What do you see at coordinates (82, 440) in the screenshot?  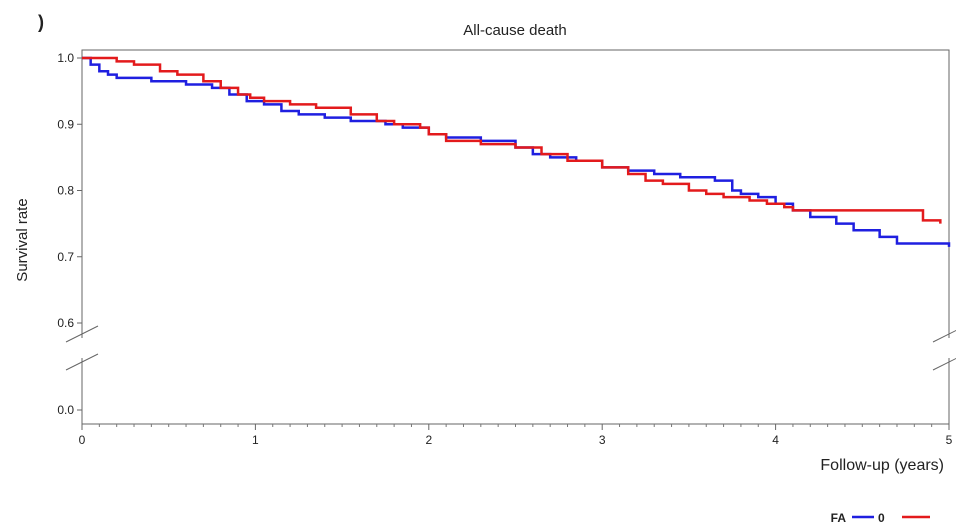 I see `x-tick-label: 0` at bounding box center [82, 440].